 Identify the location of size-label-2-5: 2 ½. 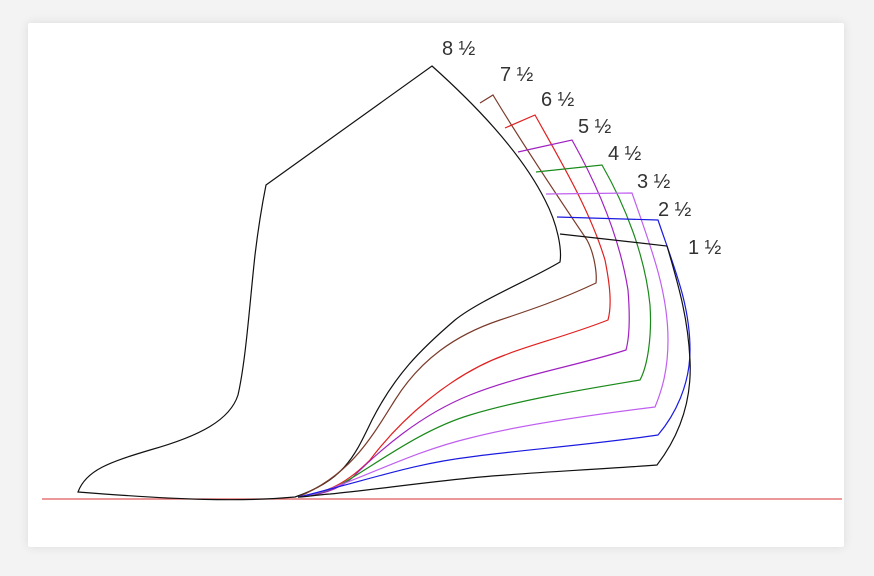
(675, 210).